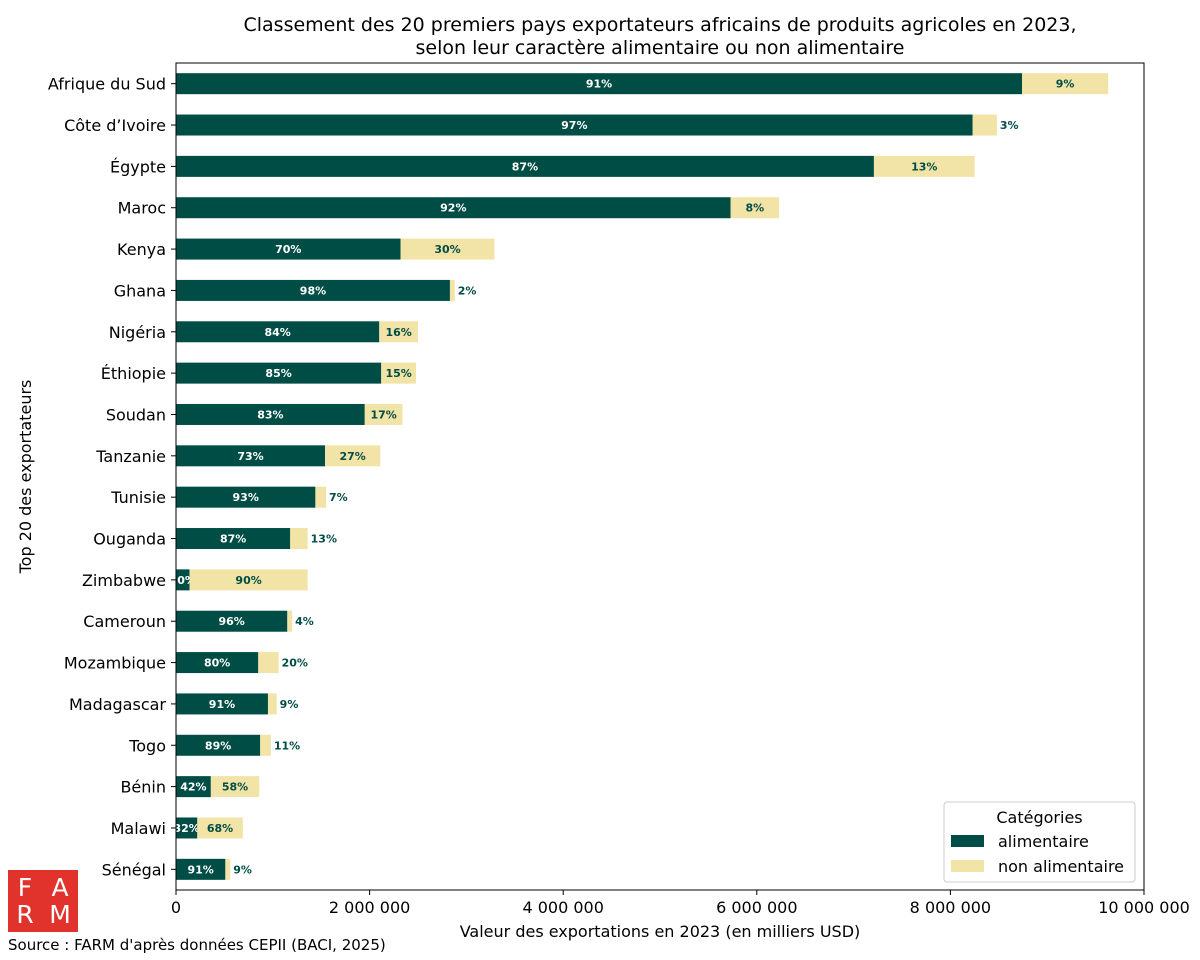 The image size is (1200, 960). Describe the element at coordinates (60, 887) in the screenshot. I see `logo-letter: A` at that location.